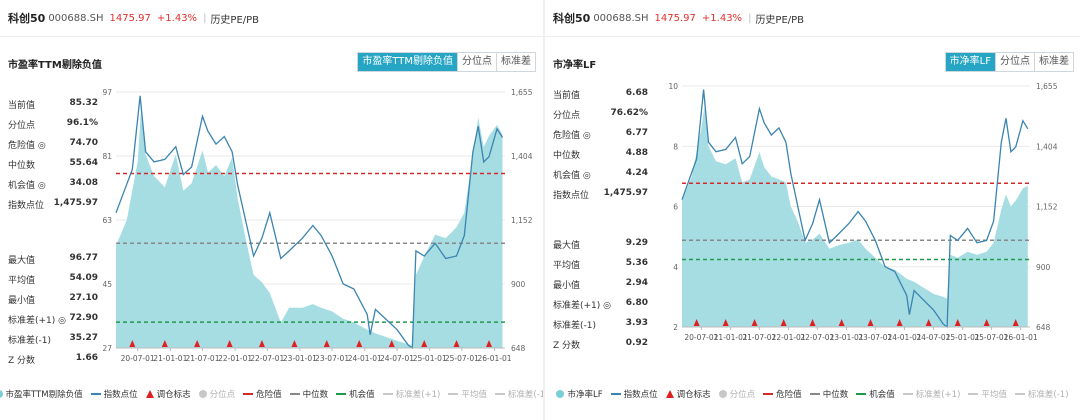 Image resolution: width=1080 pixels, height=420 pixels. What do you see at coordinates (600, 264) in the screenshot?
I see `stat-mean: 平均值 5.36` at bounding box center [600, 264].